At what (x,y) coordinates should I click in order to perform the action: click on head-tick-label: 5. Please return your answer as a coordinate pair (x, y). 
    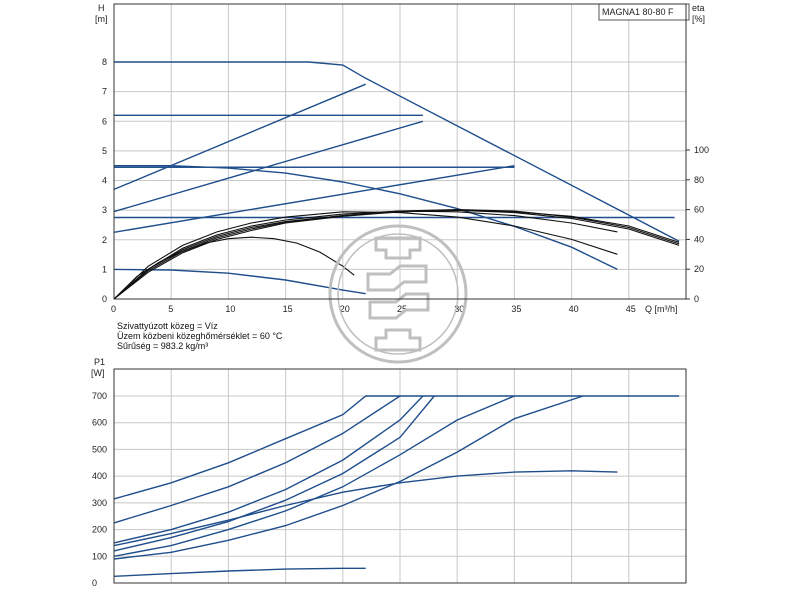
    Looking at the image, I should click on (104, 151).